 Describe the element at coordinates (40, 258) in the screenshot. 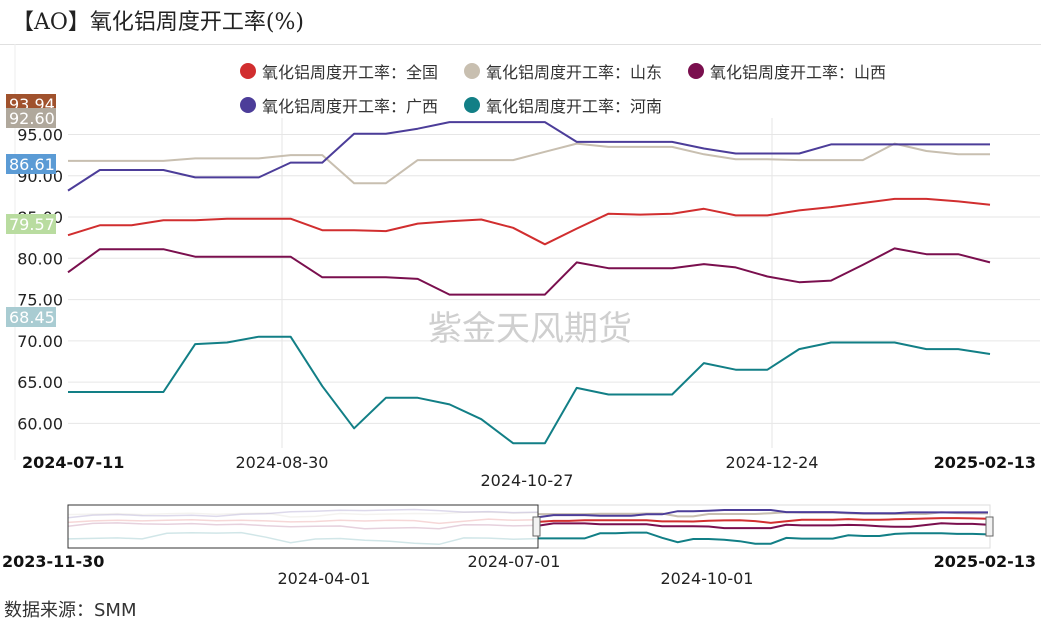

I see `y-tick-label: 80.00` at that location.